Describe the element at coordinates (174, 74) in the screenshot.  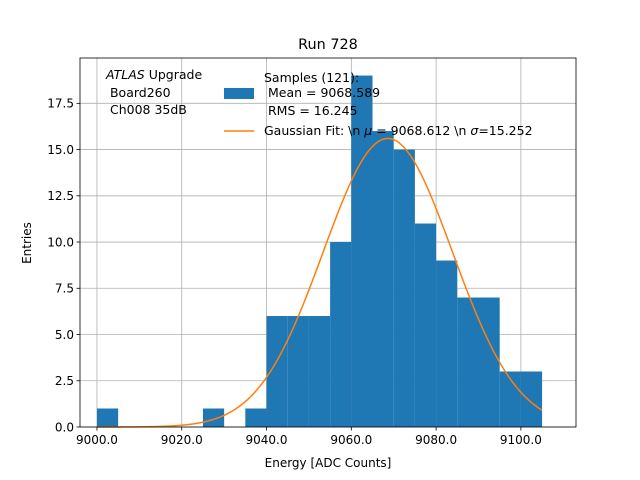
I see `annotation-upgrade: Upgrade` at that location.